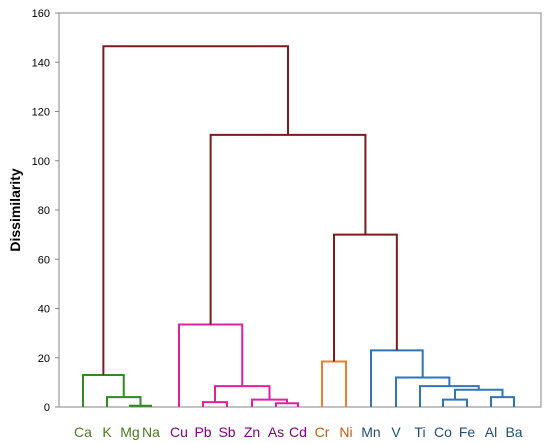 This screenshot has height=444, width=550. Describe the element at coordinates (513, 432) in the screenshot. I see `leaf-label-ba: Ba` at that location.